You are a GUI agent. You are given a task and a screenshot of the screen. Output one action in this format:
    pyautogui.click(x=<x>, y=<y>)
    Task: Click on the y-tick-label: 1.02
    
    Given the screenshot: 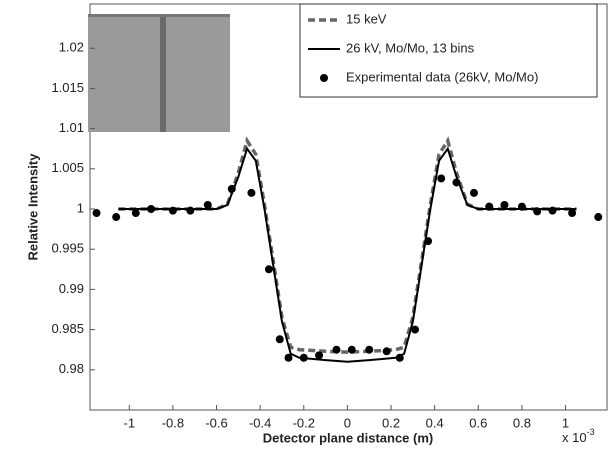 What is the action you would take?
    pyautogui.click(x=71, y=47)
    